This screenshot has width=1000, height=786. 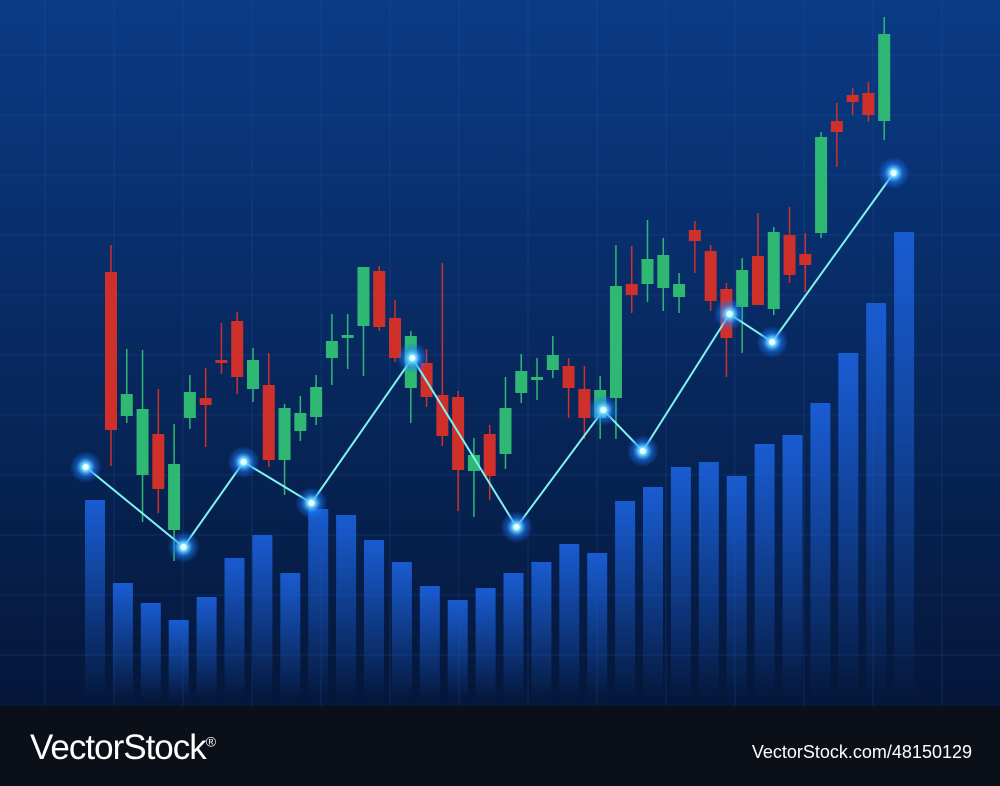 What do you see at coordinates (123, 748) in the screenshot?
I see `vectorstock-logo: VectorStock®` at bounding box center [123, 748].